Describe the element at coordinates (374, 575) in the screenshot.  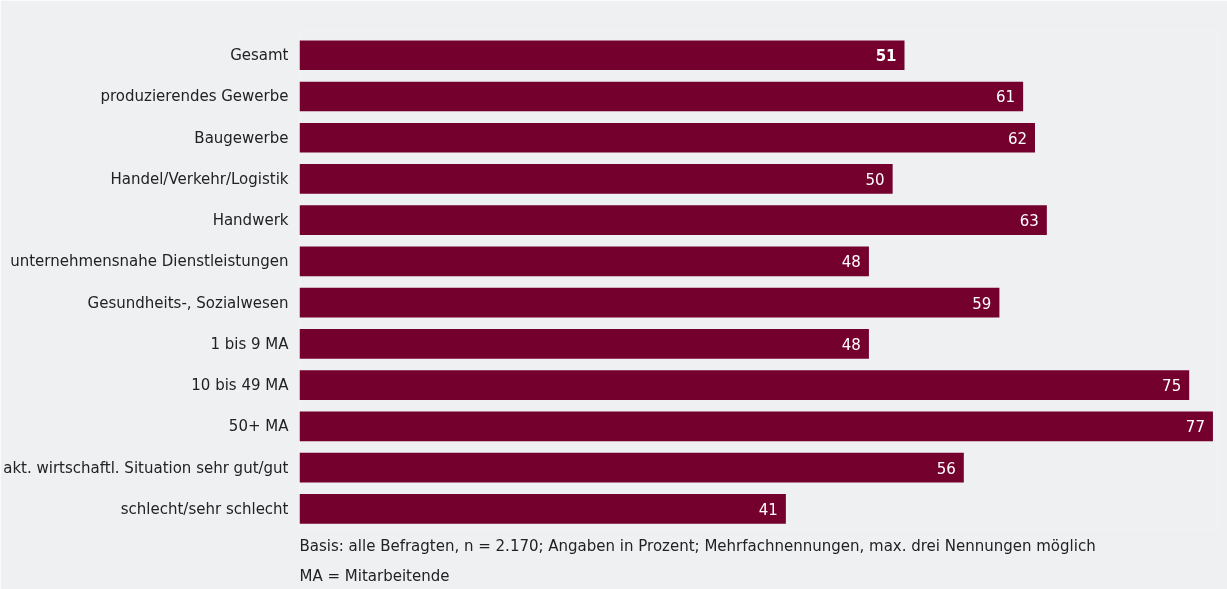
I see `text: MA = Mitarbeitende` at that location.